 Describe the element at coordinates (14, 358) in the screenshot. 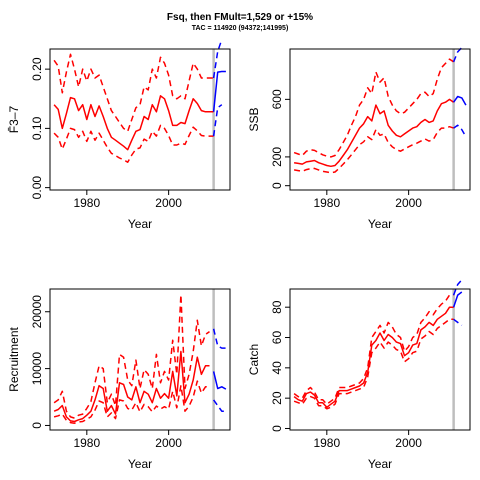

I see `y-axis-label: Recruitment` at that location.